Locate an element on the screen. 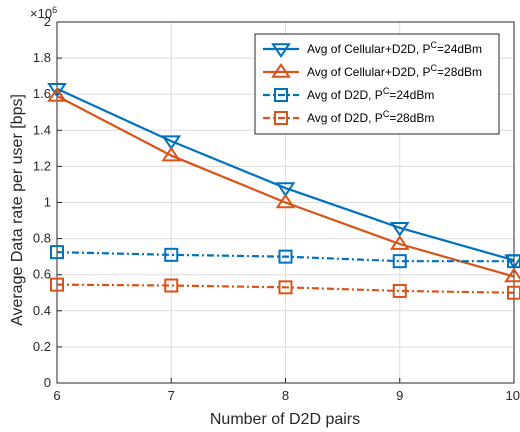 Image resolution: width=520 pixels, height=432 pixels. y-tick-label: 0.4 is located at coordinates (42, 310).